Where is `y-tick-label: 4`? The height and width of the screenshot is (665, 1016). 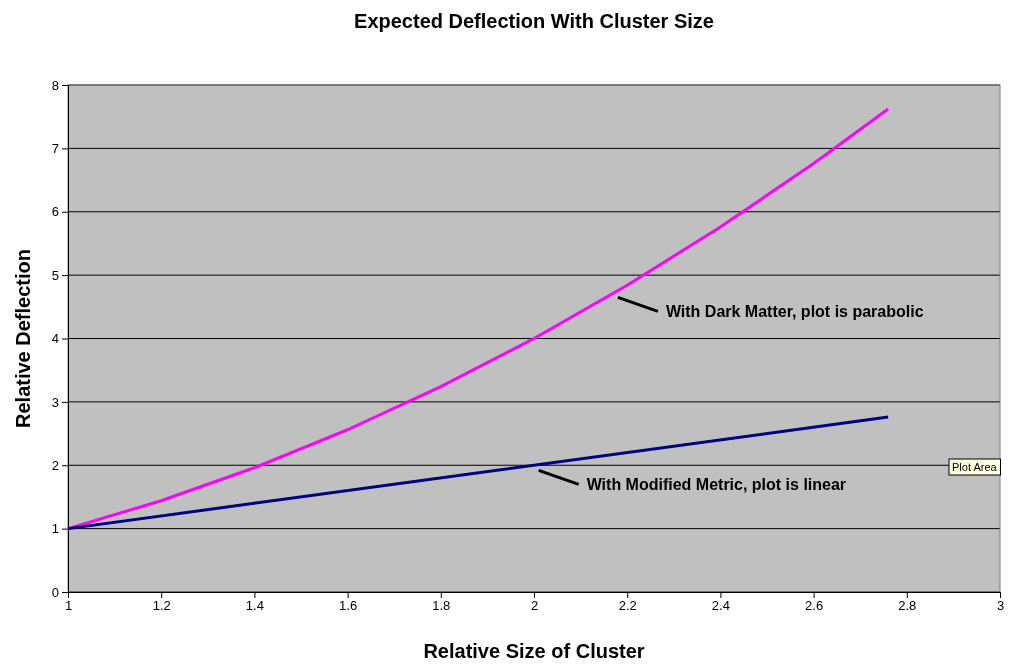
y-tick-label: 4 is located at coordinates (55, 339).